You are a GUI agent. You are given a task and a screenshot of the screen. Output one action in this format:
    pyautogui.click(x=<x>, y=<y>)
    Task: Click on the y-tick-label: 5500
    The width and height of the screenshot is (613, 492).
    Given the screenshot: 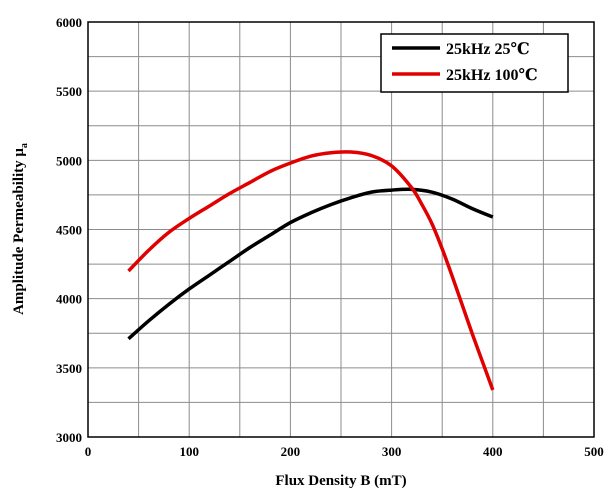 What is the action you would take?
    pyautogui.click(x=69, y=91)
    